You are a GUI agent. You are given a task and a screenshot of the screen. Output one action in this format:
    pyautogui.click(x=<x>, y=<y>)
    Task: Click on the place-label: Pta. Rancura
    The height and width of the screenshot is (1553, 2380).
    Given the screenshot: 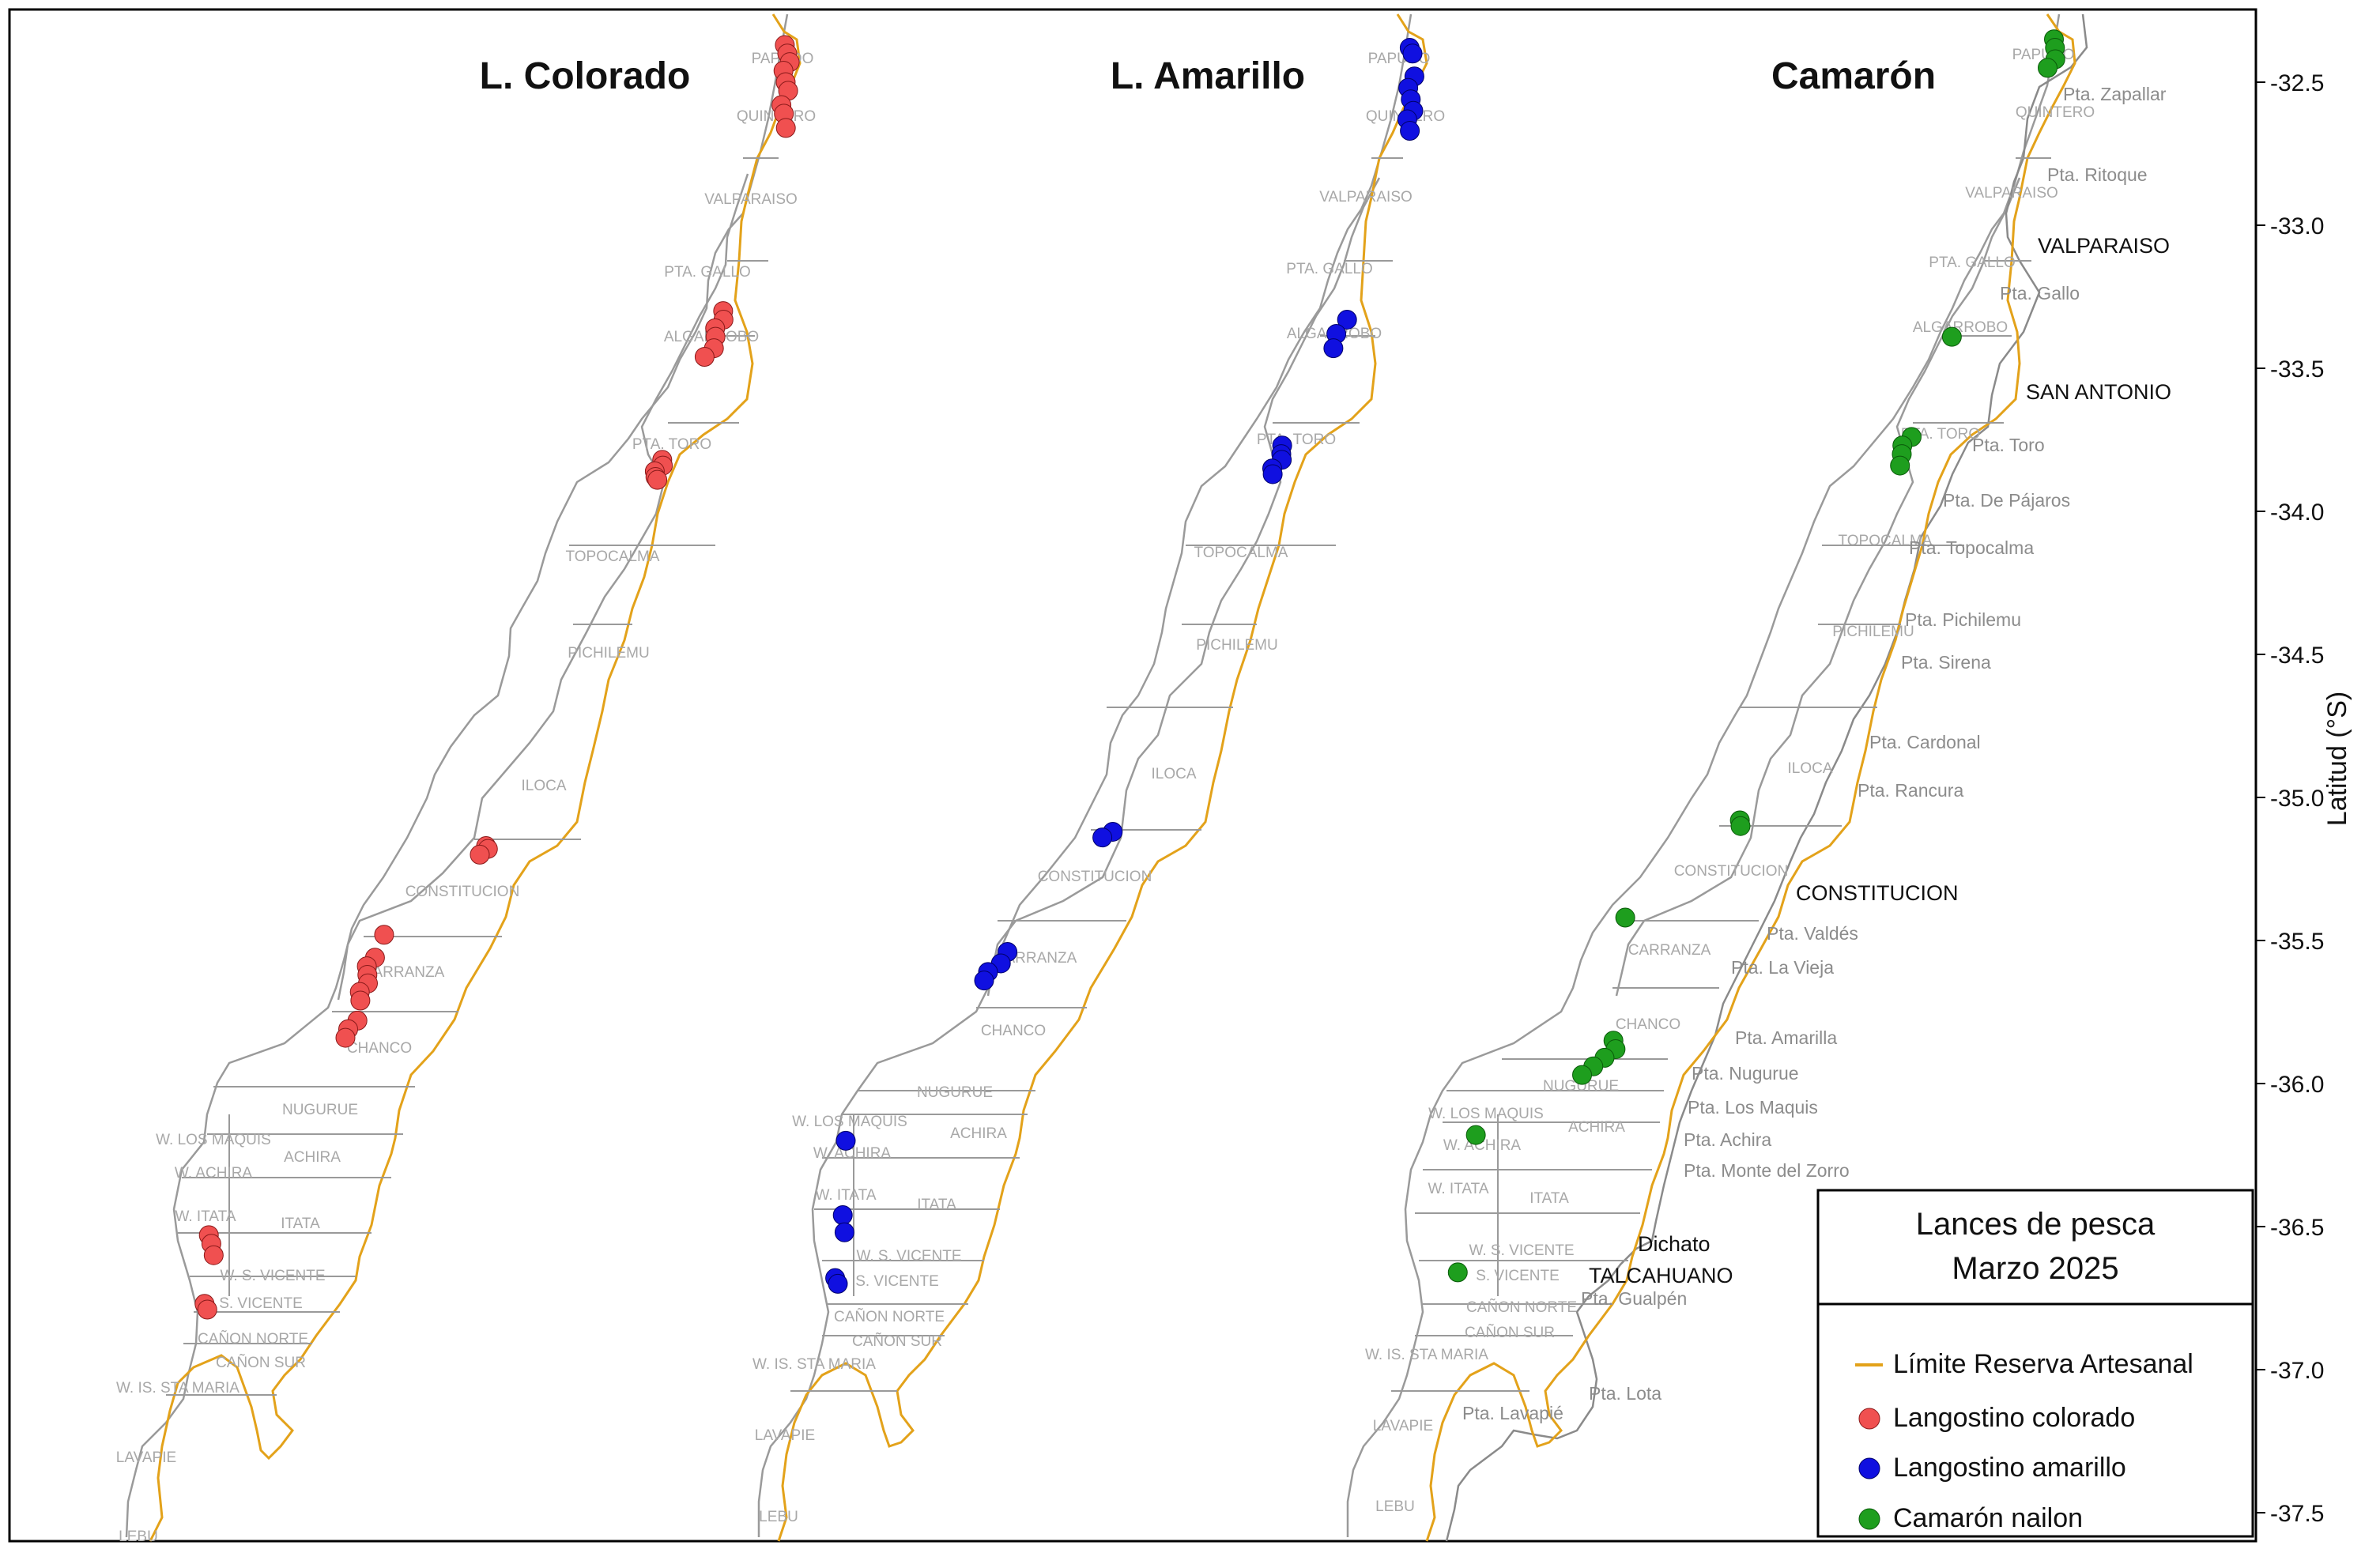 What is the action you would take?
    pyautogui.click(x=1910, y=790)
    